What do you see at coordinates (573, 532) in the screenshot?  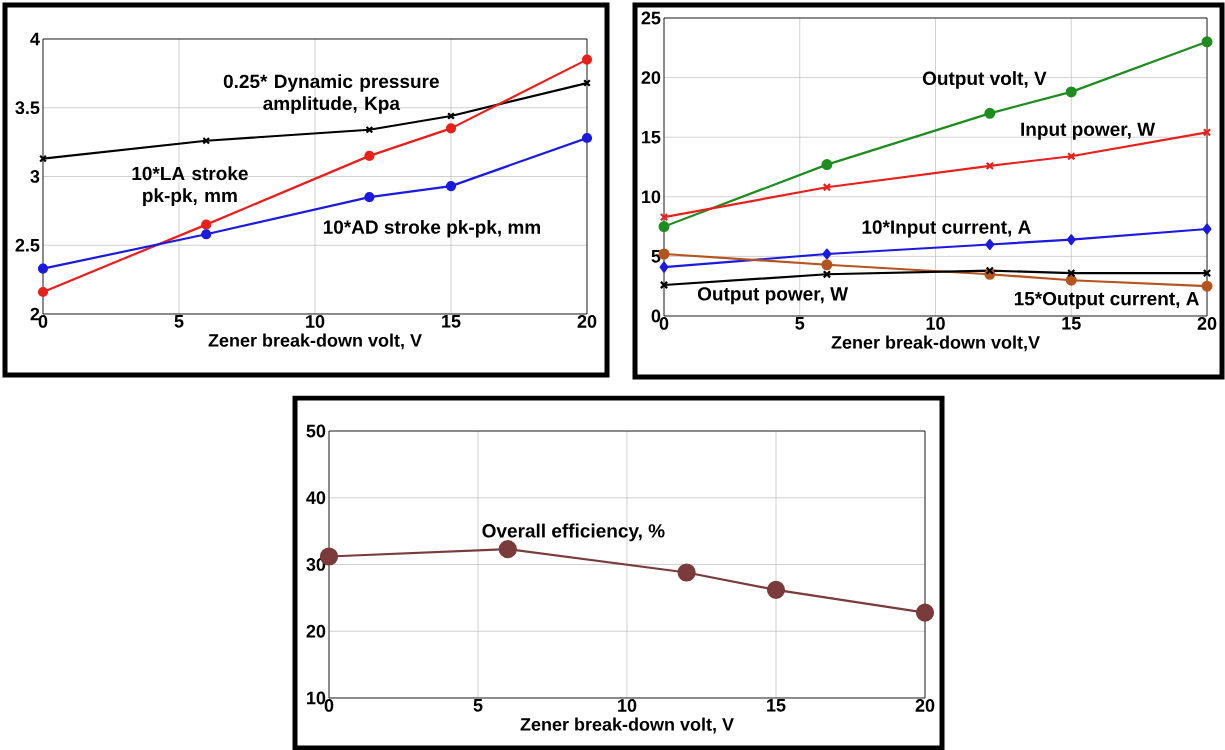 I see `annotation: Overall efficiency, %` at bounding box center [573, 532].